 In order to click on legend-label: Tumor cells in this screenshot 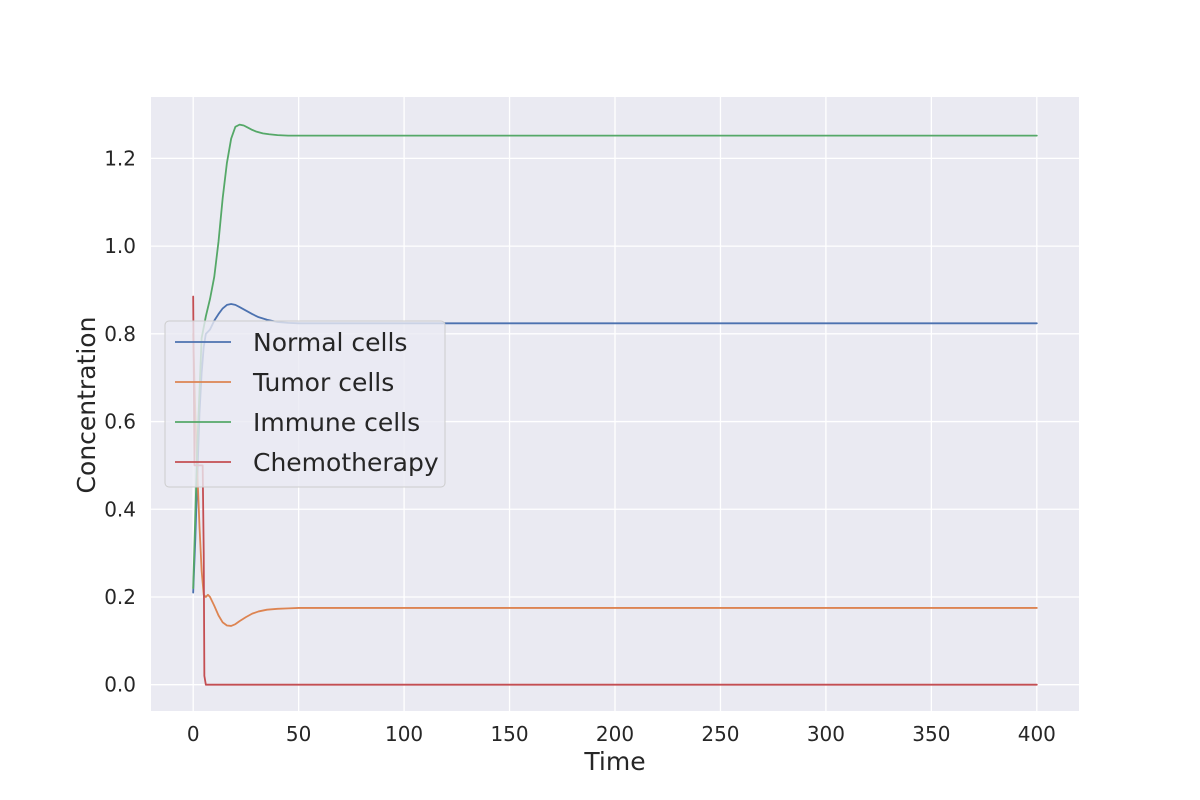, I will do `click(323, 382)`.